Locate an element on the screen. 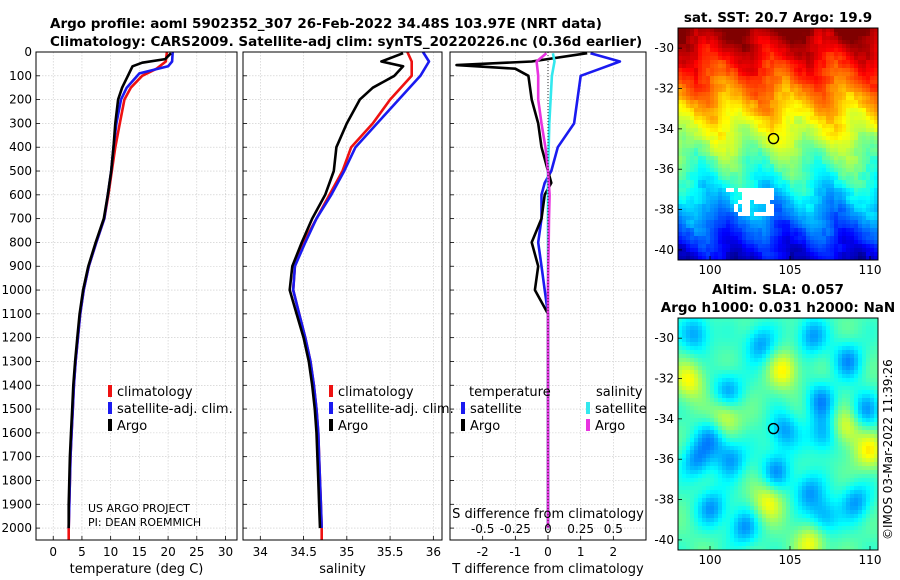  y-tick-label: 600 is located at coordinates (20, 195).